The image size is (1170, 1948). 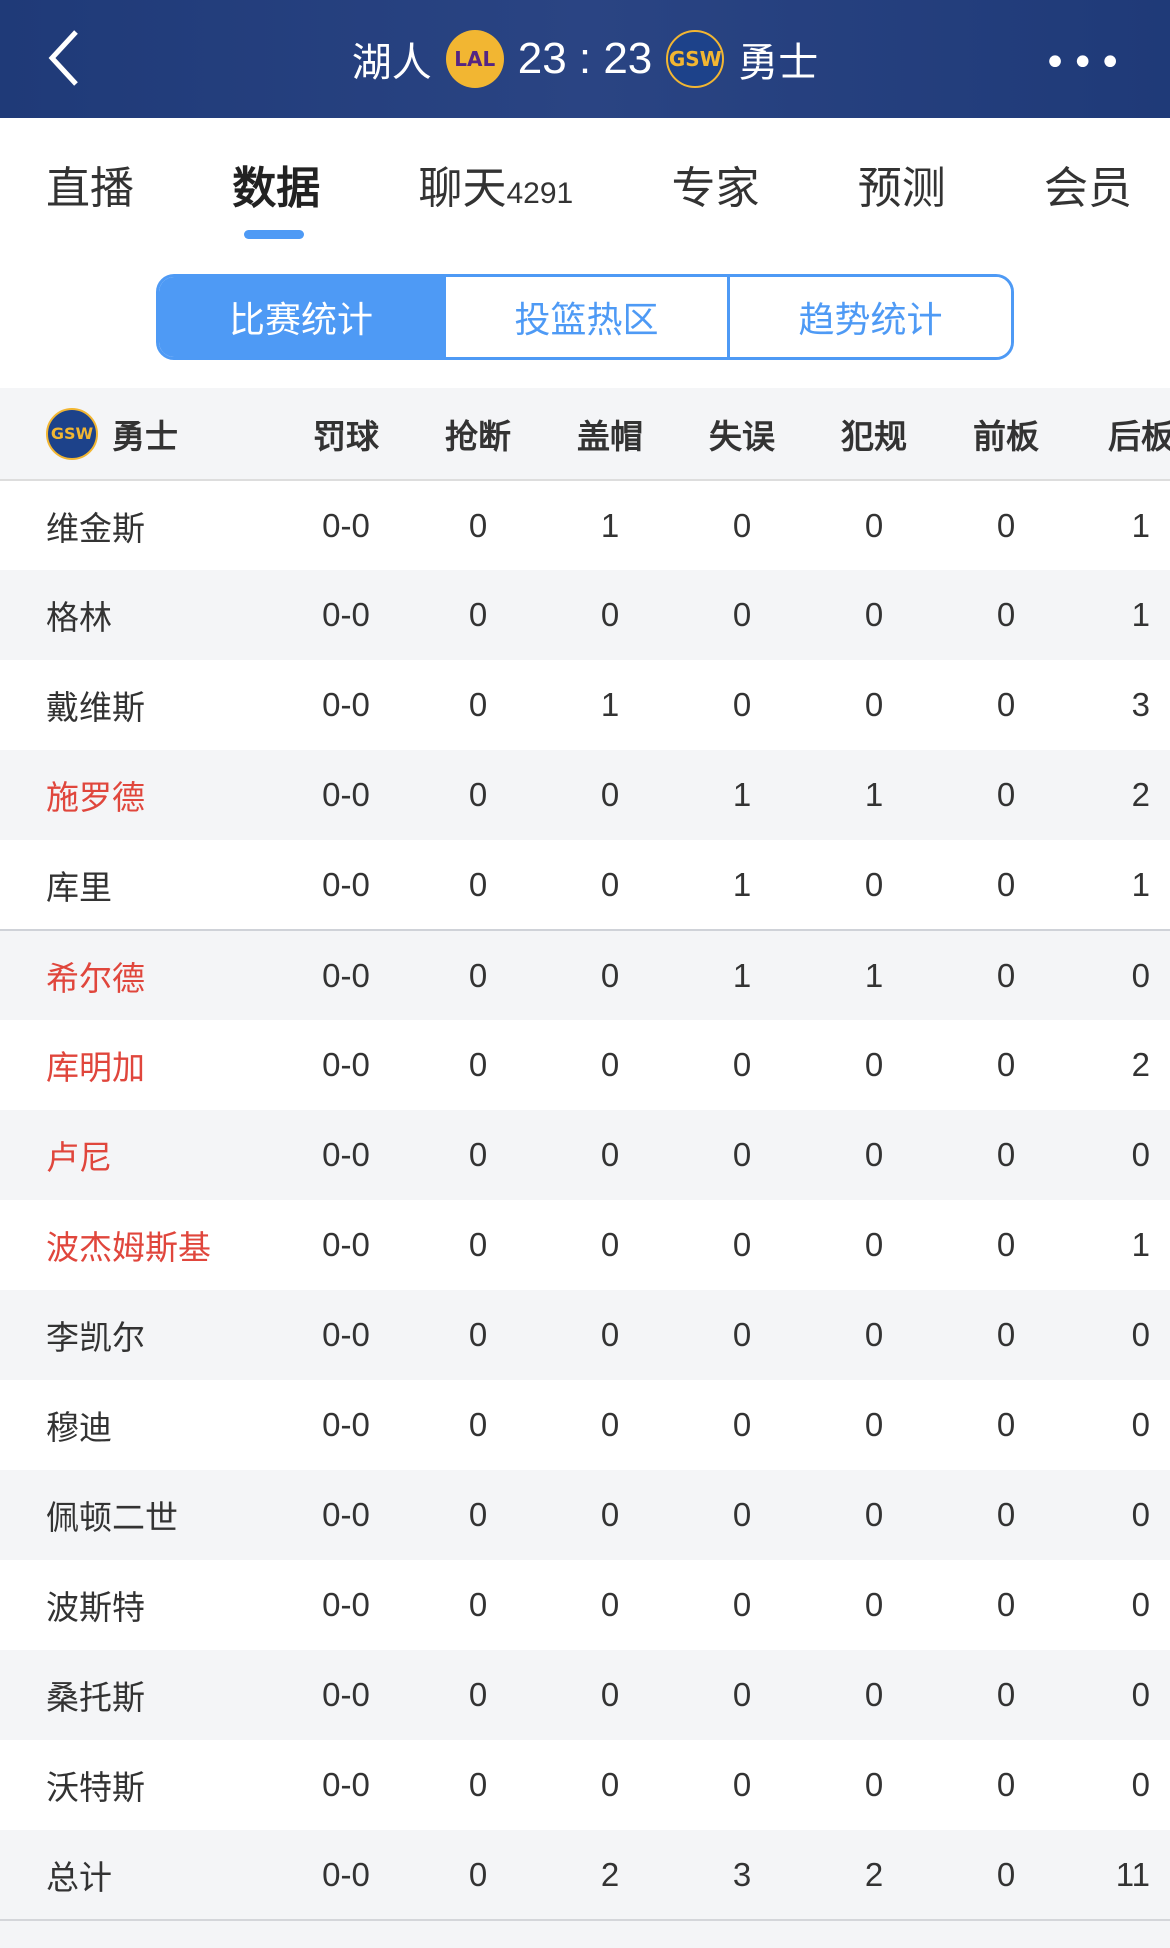 What do you see at coordinates (140, 1065) in the screenshot?
I see `player-name: 库明加` at bounding box center [140, 1065].